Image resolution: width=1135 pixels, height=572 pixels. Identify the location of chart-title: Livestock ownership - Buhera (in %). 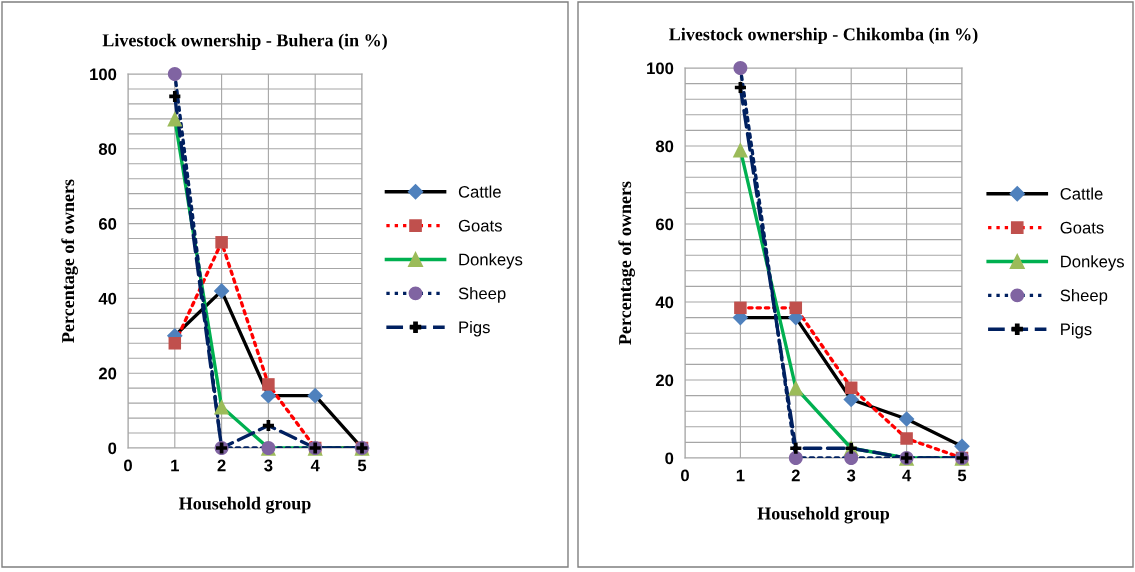
(244, 42).